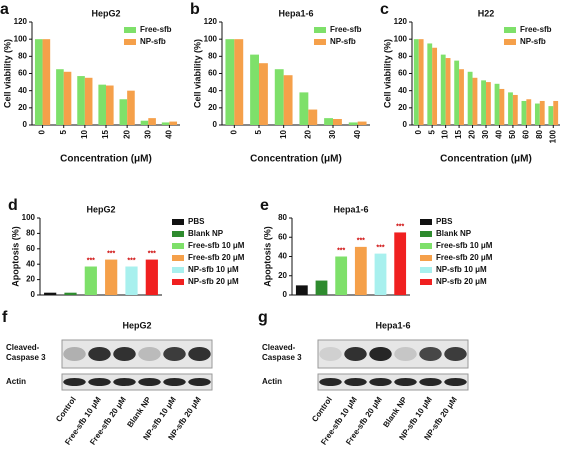  Describe the element at coordinates (206, 233) in the screenshot. I see `legend-label: Blank NP` at that location.